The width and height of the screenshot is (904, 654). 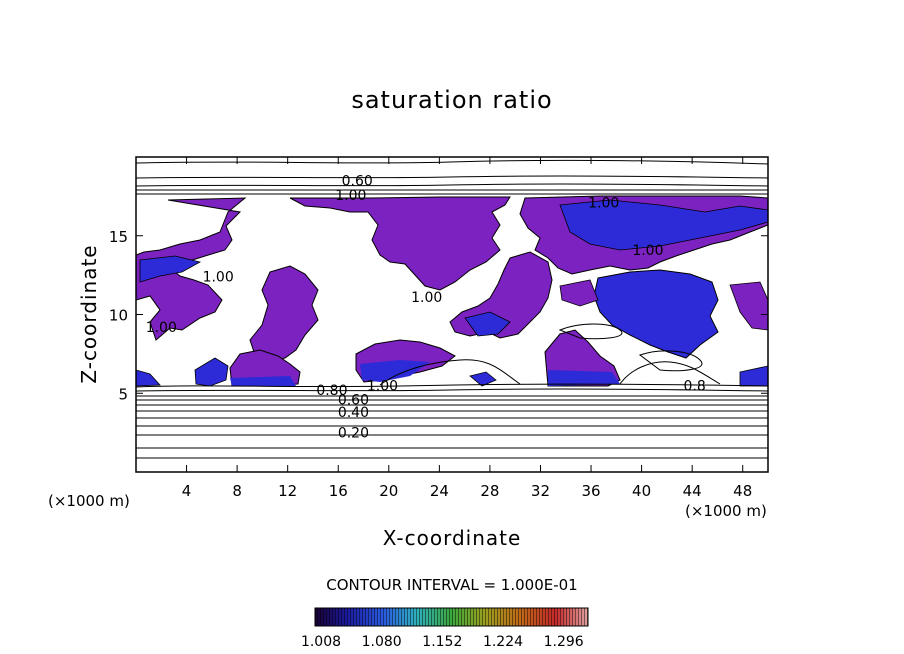 I want to click on colorbar-ticks: 1.008 1.080 1.152 1.224 1.296, so click(x=442, y=642).